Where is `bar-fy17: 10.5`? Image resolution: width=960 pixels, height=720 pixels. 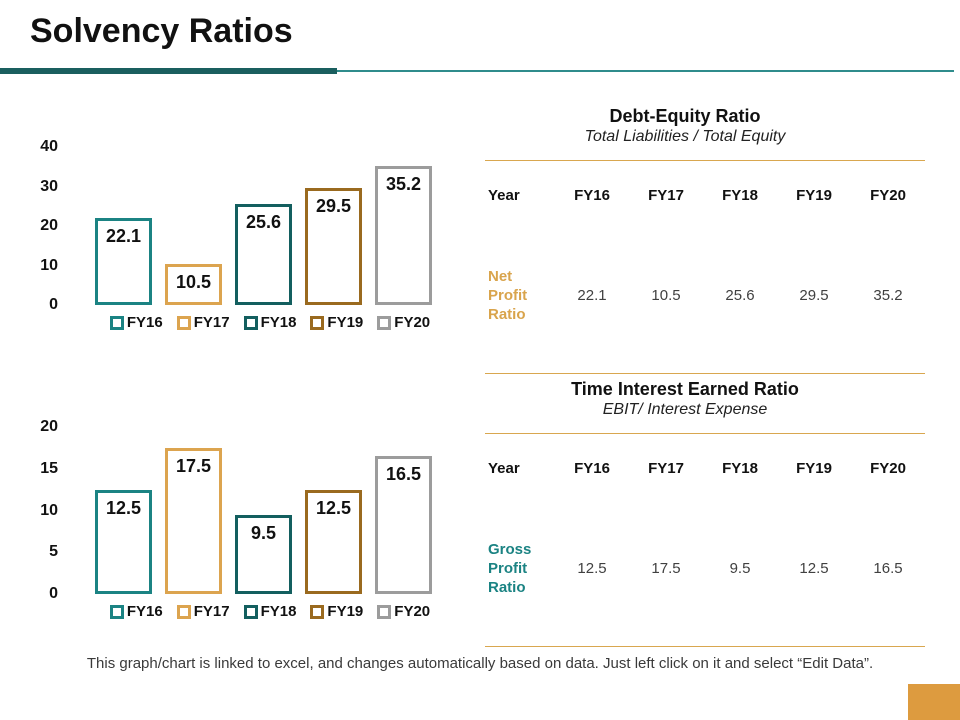
bar-fy17: 10.5 is located at coordinates (193, 284).